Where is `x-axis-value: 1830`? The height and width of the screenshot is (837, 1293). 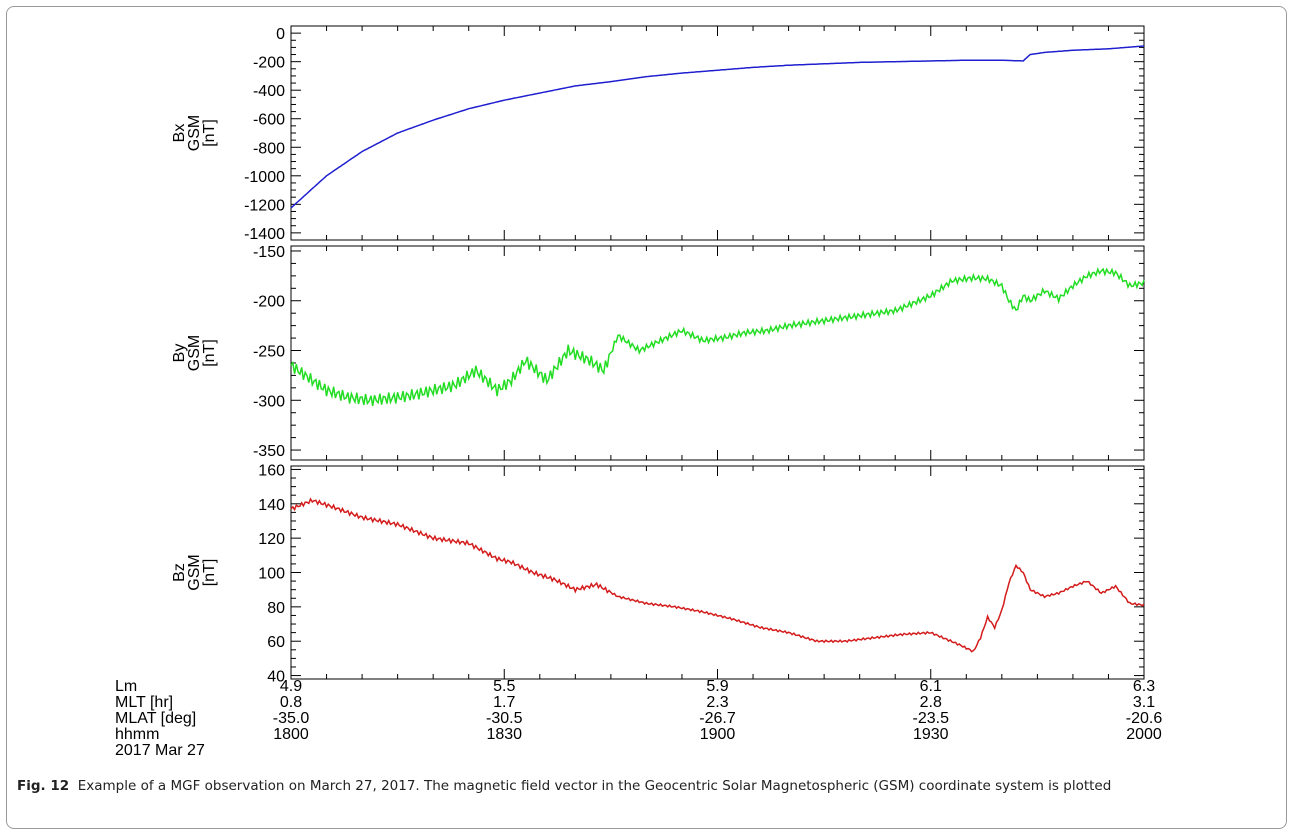
x-axis-value: 1830 is located at coordinates (504, 734).